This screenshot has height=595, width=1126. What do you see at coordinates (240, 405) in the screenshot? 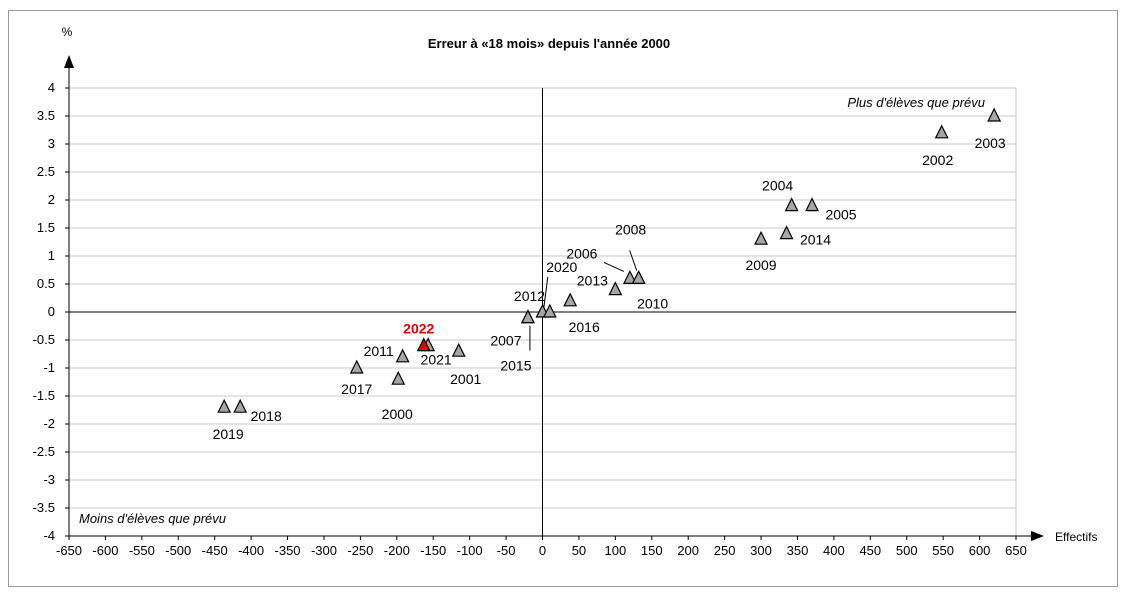
I see `point-2018` at bounding box center [240, 405].